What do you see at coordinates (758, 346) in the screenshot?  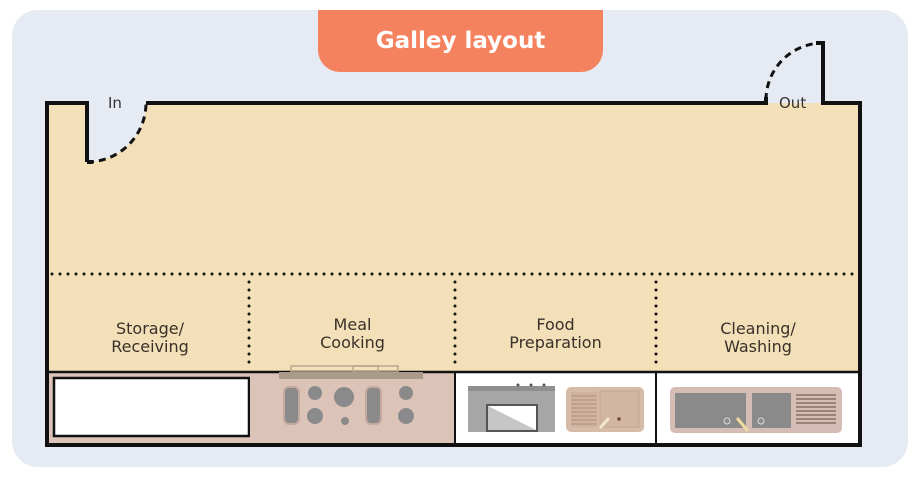 I see `label-line: Washing` at bounding box center [758, 346].